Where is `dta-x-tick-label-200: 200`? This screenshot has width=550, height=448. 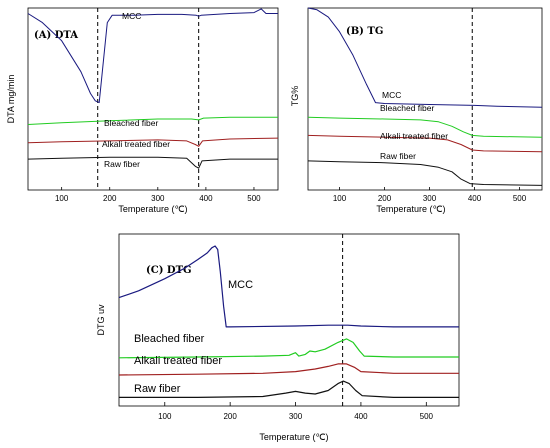 dta-x-tick-label-200: 200 is located at coordinates (110, 198).